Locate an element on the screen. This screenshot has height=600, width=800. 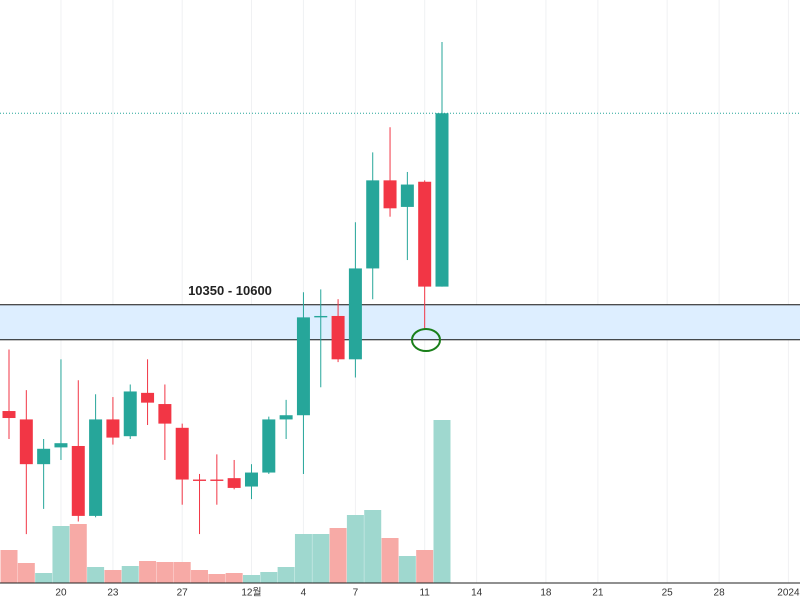
x-tick-label: 28 is located at coordinates (720, 593).